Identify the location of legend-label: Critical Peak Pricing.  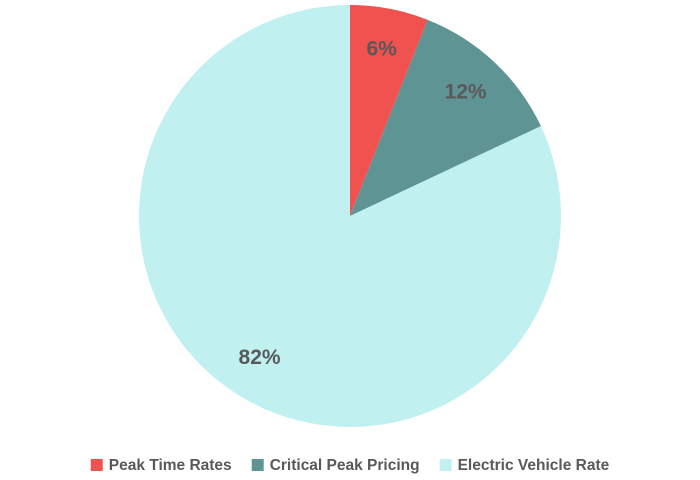
(345, 465).